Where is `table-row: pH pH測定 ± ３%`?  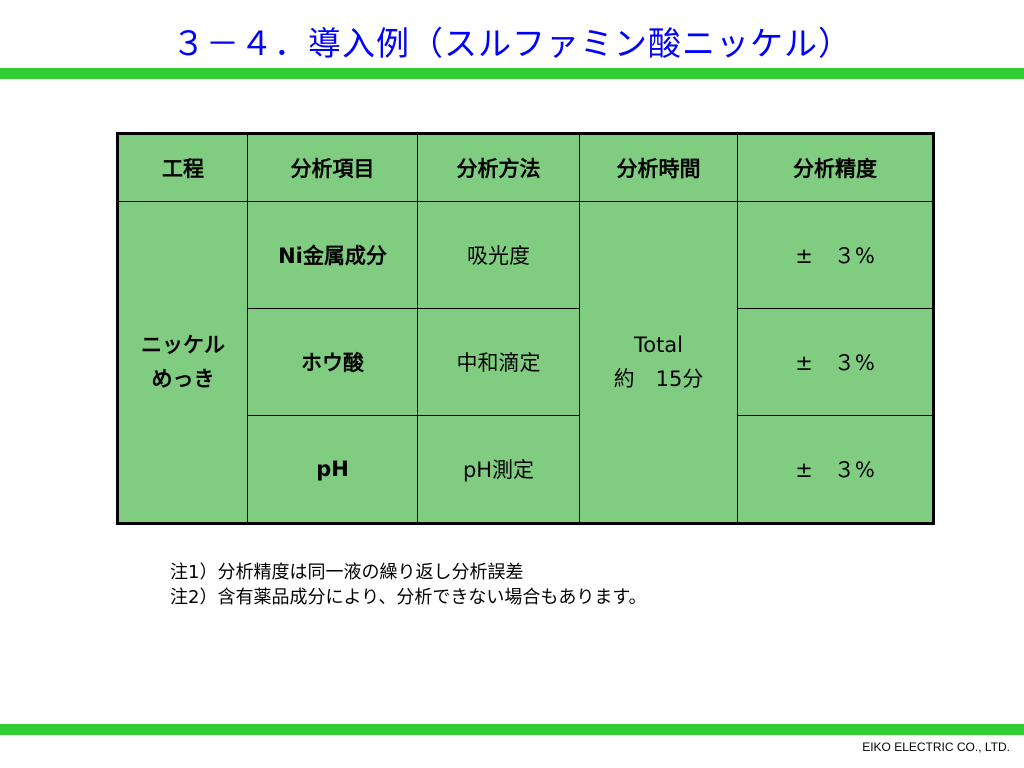 table-row: pH pH測定 ± ３% is located at coordinates (526, 469).